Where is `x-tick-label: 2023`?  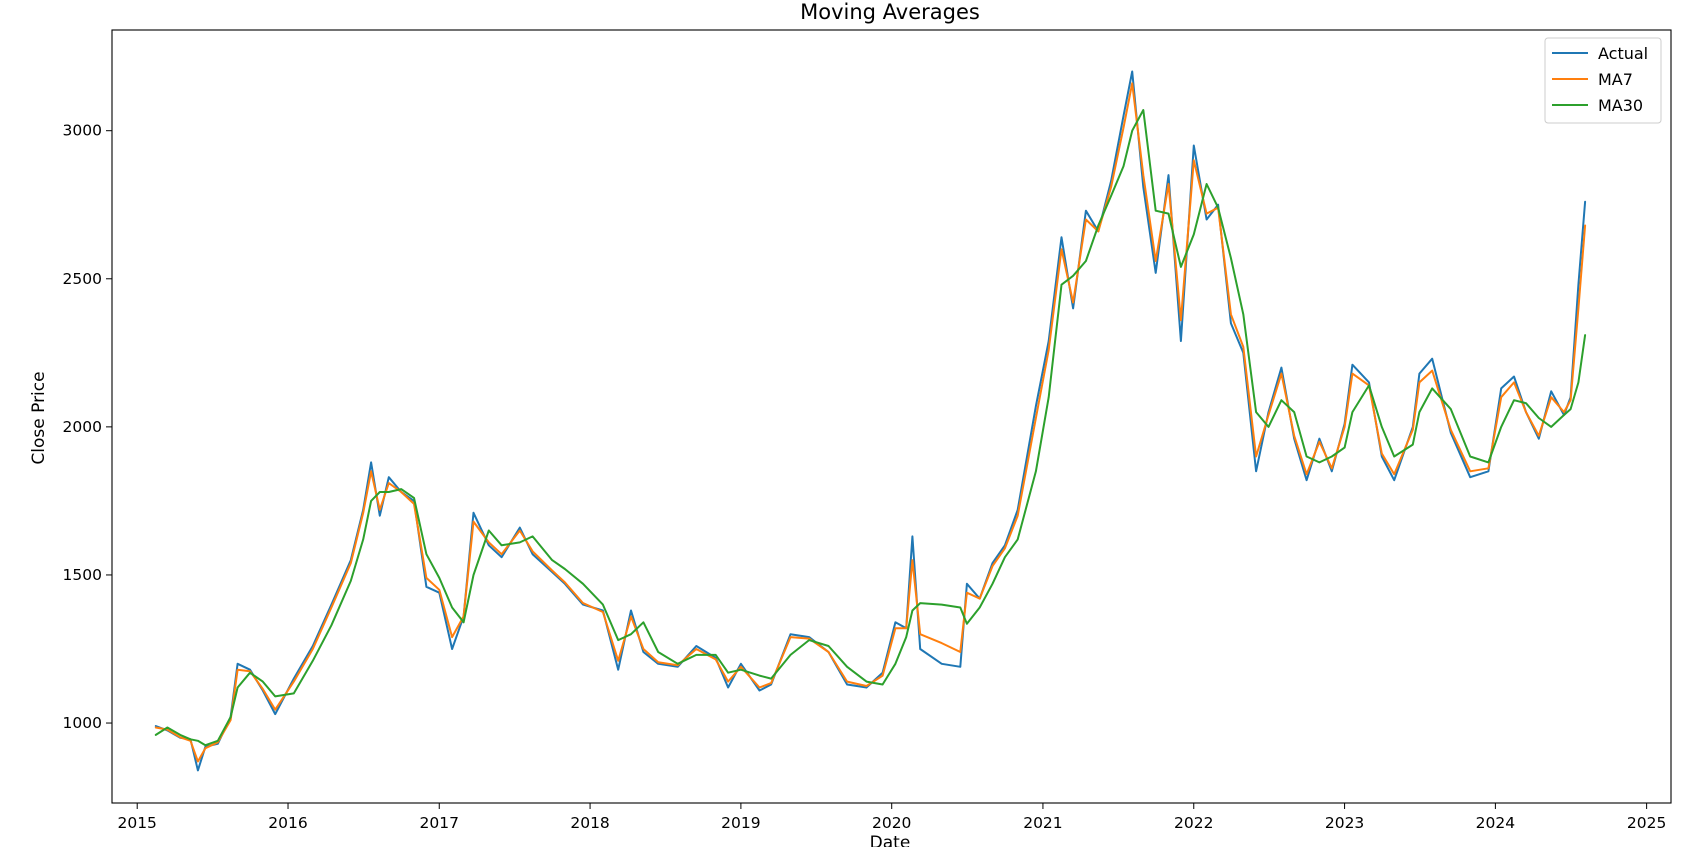
x-tick-label: 2023 is located at coordinates (1344, 823).